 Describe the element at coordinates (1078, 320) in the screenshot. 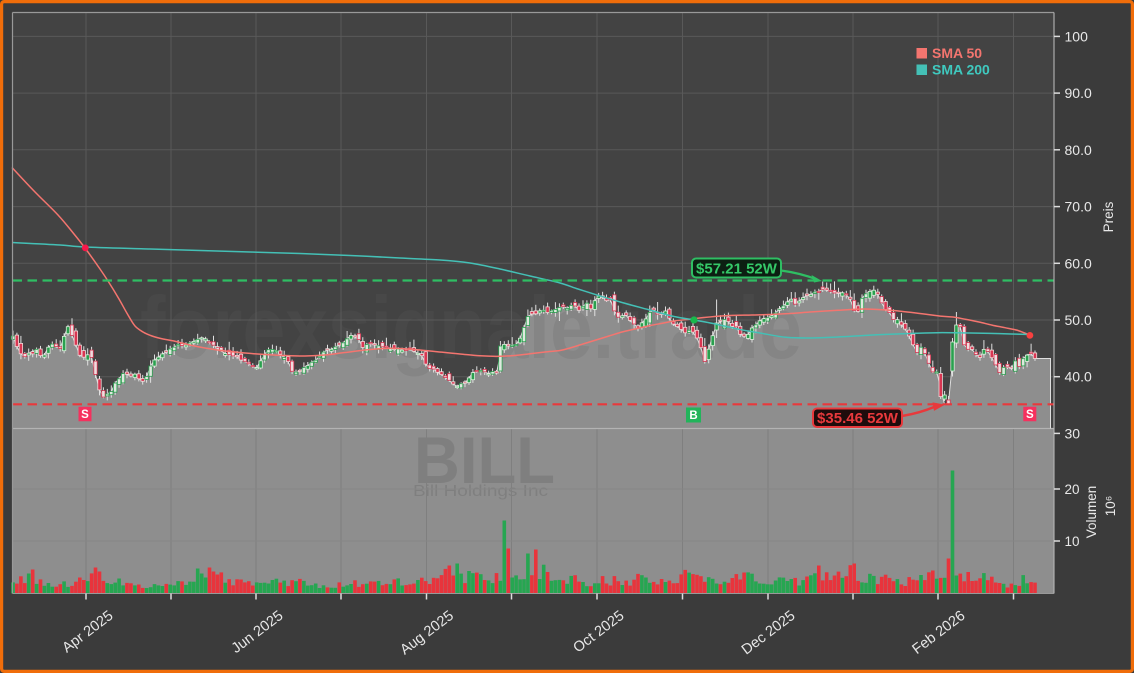

I see `svg-text: 50.0` at that location.